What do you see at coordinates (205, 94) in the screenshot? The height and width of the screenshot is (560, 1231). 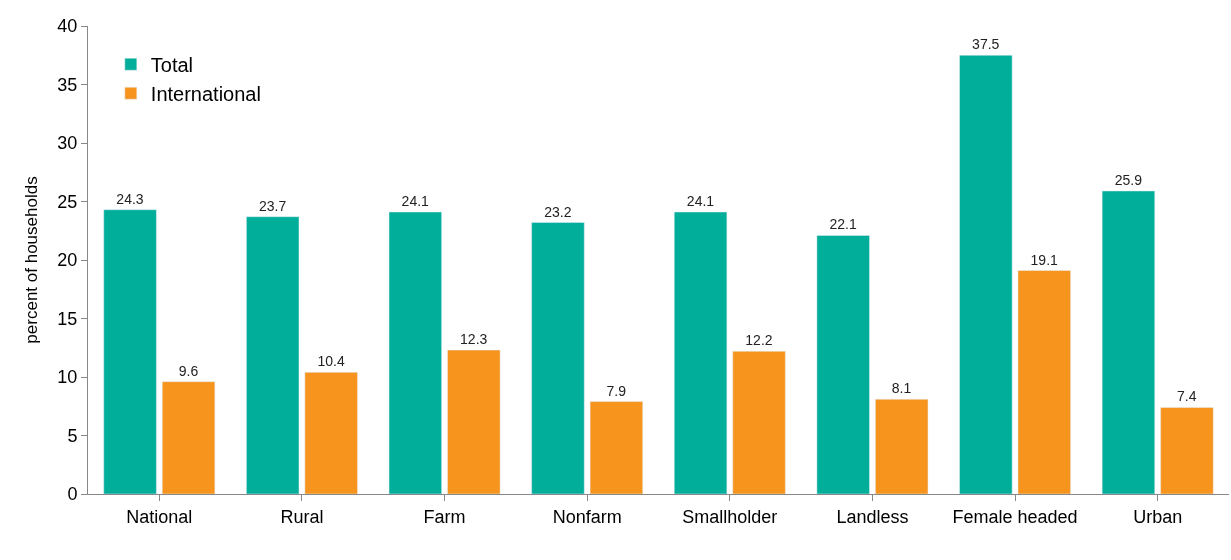 I see `legend-label: International` at bounding box center [205, 94].